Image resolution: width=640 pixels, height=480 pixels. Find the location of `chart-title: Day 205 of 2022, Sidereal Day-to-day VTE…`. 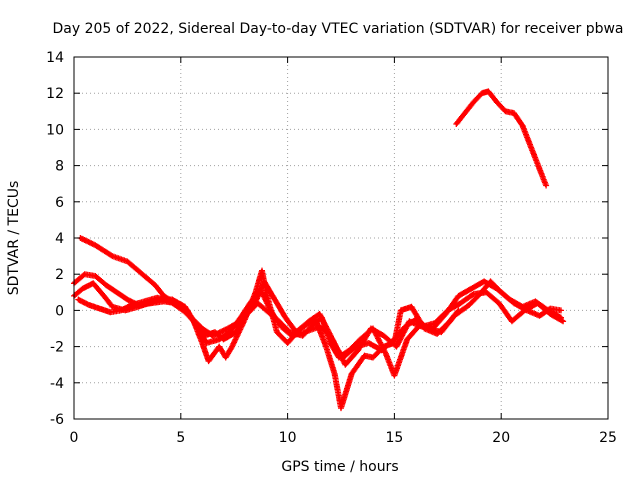

chart-title: Day 205 of 2022, Sidereal Day-to-day VTE… is located at coordinates (337, 29).